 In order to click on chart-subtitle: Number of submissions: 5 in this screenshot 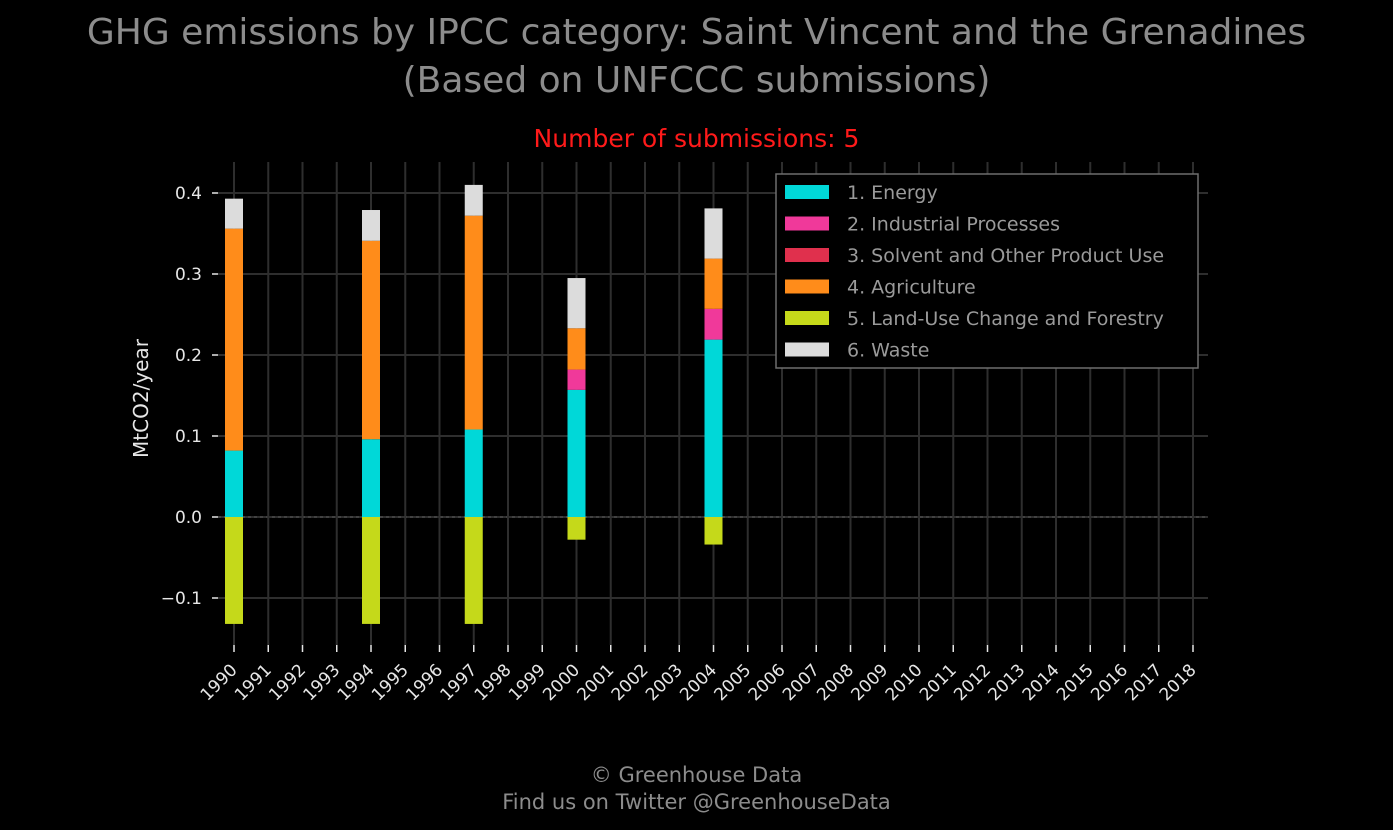, I will do `click(696, 138)`.